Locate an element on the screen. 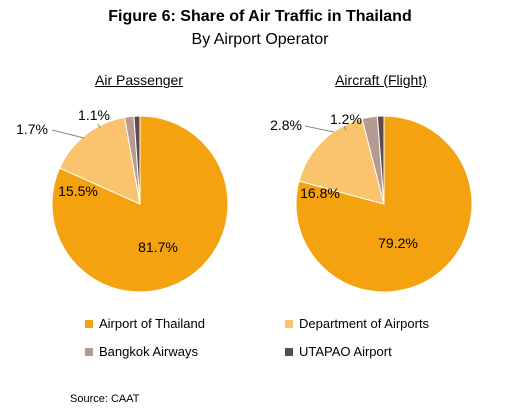 The image size is (520, 415). legend-item-bangkok-airways: Bangkok Airways is located at coordinates (141, 351).